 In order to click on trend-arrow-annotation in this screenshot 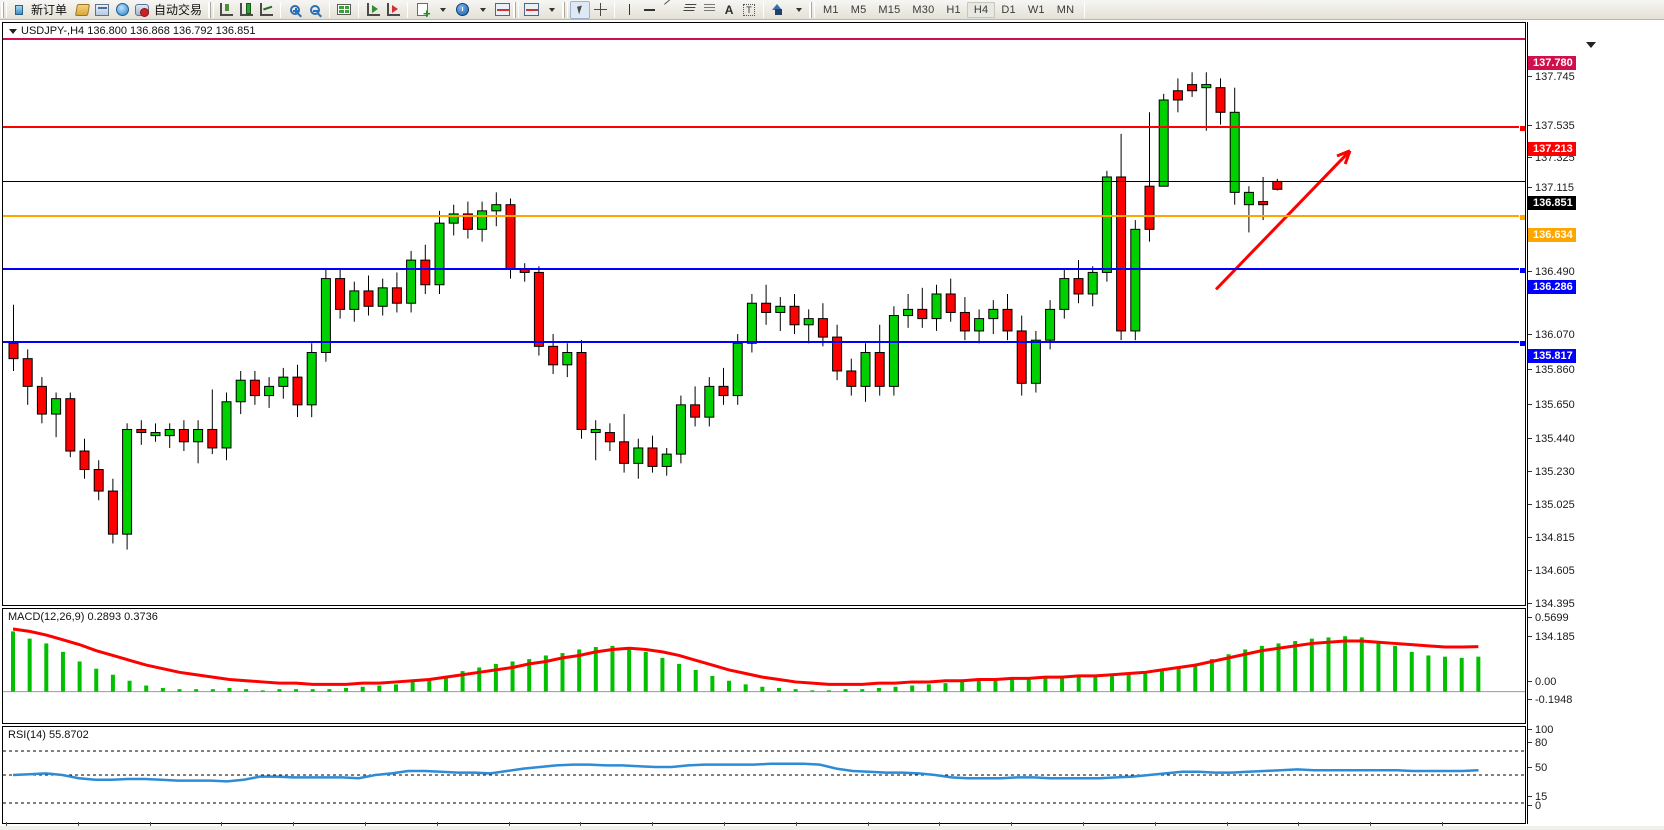, I will do `click(1283, 220)`.